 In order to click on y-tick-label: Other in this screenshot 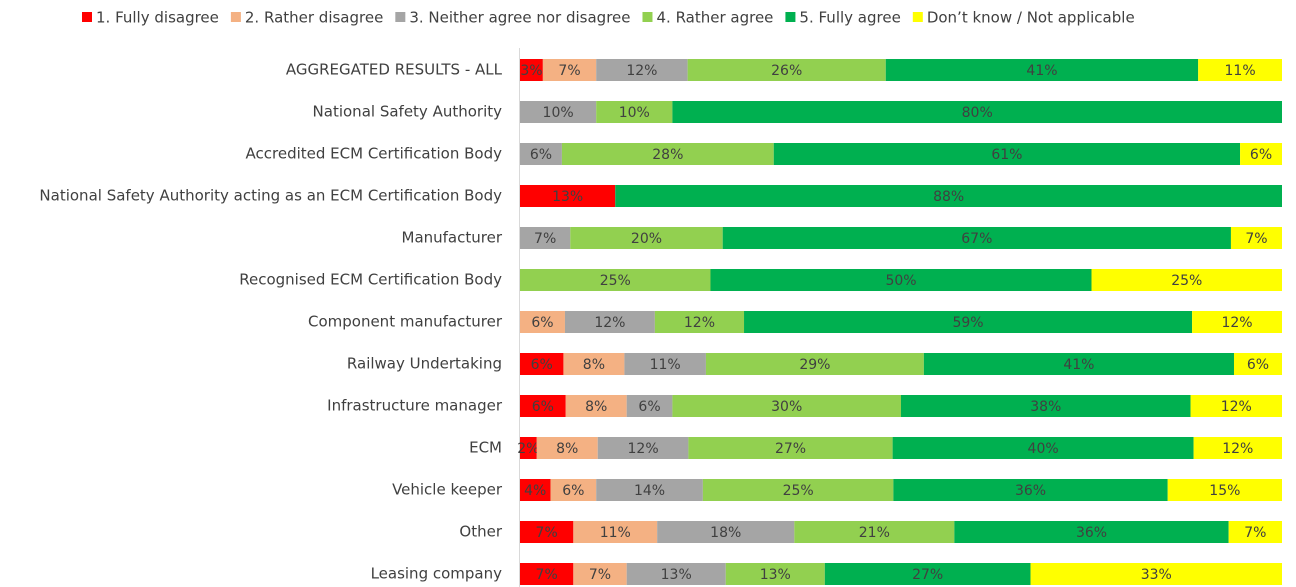, I will do `click(480, 532)`.